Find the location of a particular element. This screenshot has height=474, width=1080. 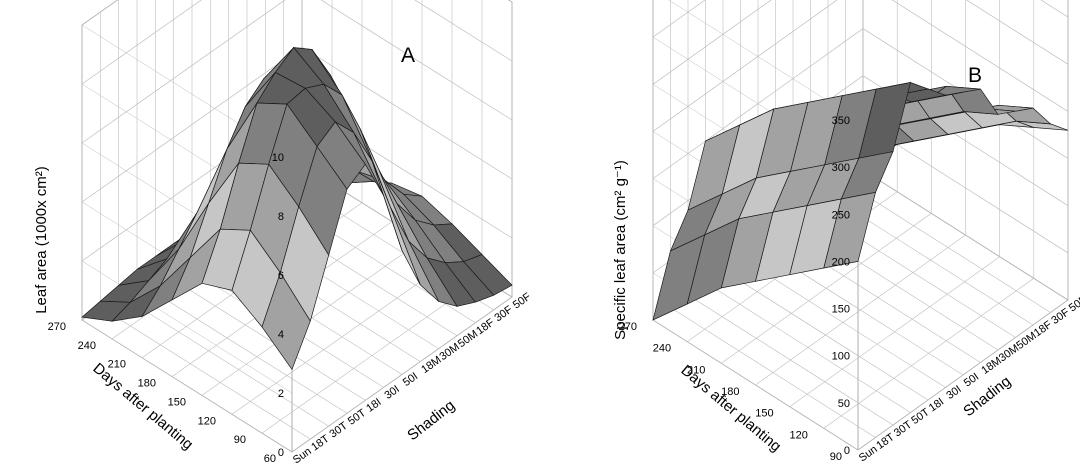

x-tick-label: 60 is located at coordinates (270, 459).